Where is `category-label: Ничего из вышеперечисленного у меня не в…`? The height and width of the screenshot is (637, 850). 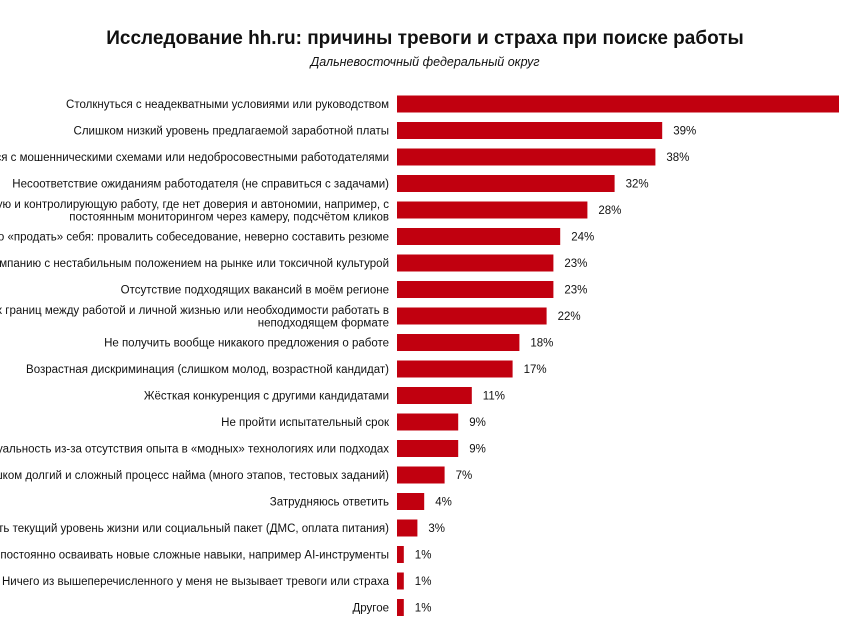 category-label: Ничего из вышеперечисленного у меня не в… is located at coordinates (196, 582).